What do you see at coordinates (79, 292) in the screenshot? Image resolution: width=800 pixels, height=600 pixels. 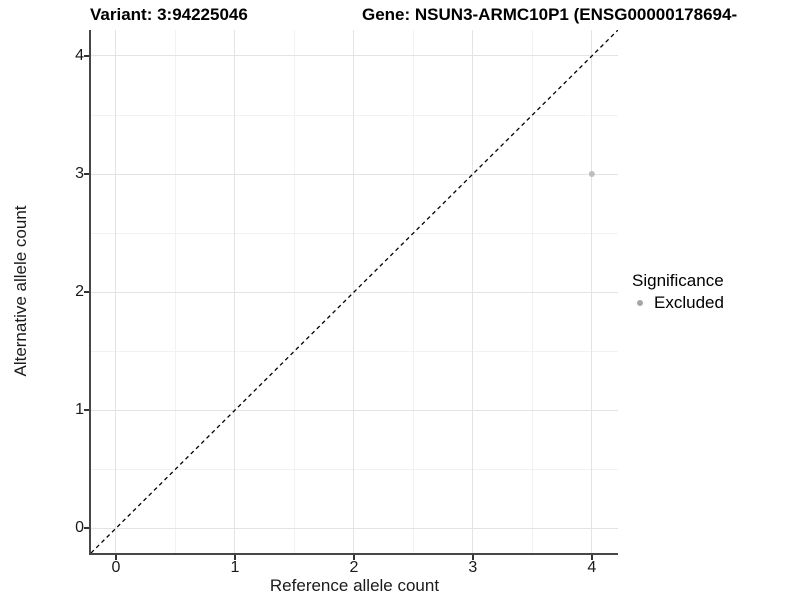 I see `y-tick-label: 2` at bounding box center [79, 292].